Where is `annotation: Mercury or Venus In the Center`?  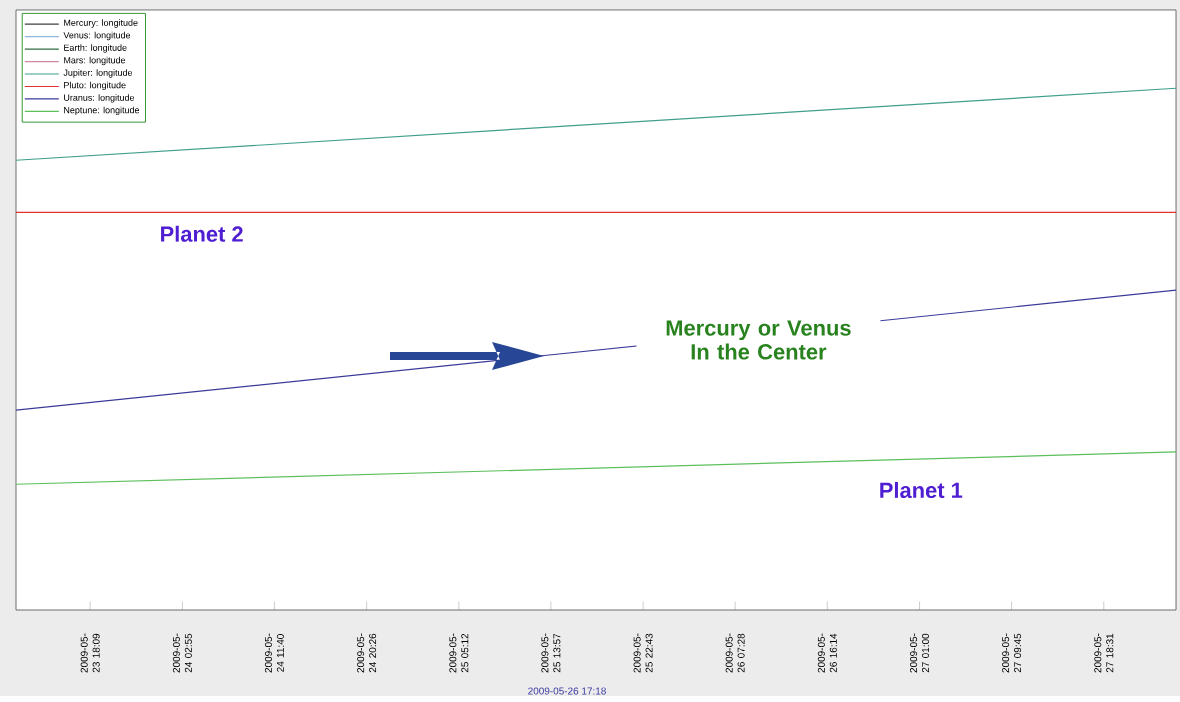
annotation: Mercury or Venus In the Center is located at coordinates (758, 340).